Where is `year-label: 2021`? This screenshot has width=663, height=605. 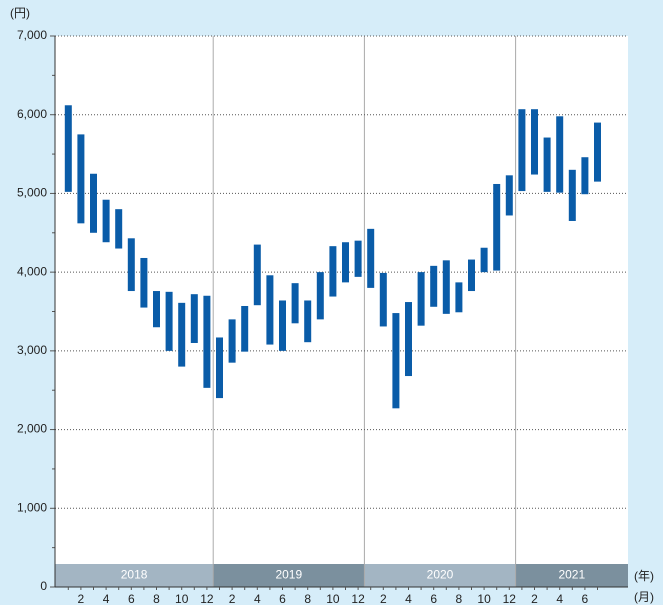
year-label: 2021 is located at coordinates (571, 575).